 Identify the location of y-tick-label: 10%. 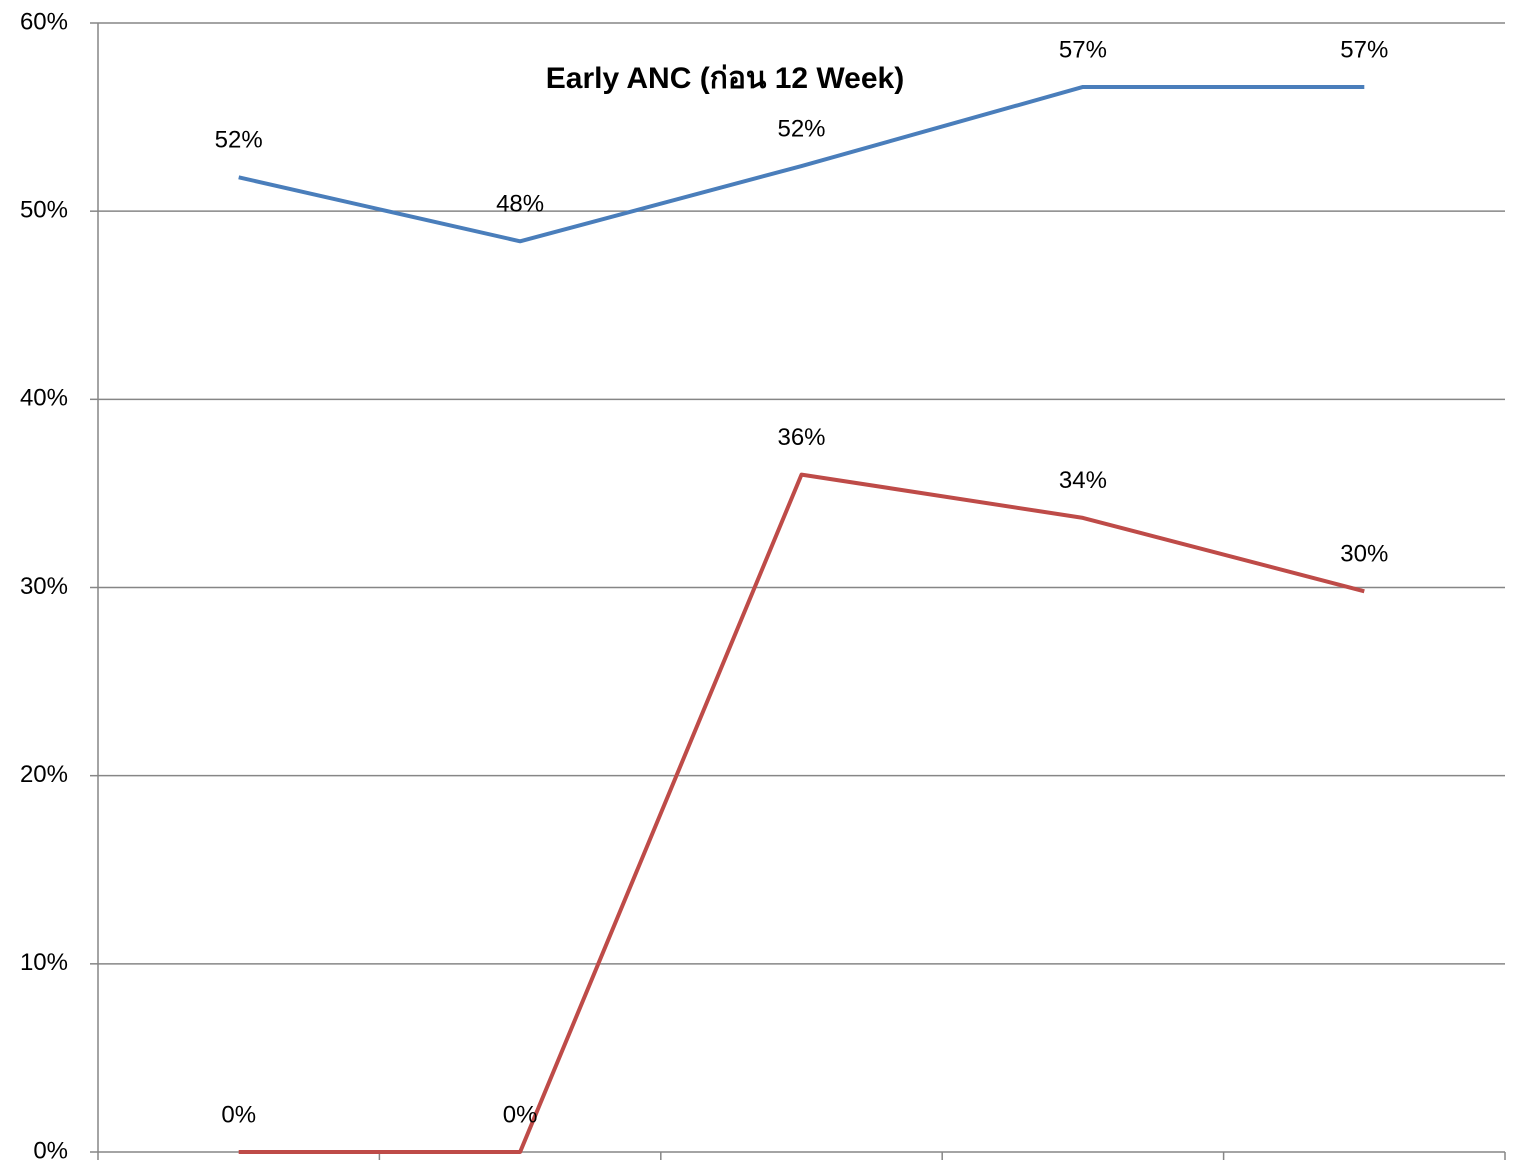
(44, 962).